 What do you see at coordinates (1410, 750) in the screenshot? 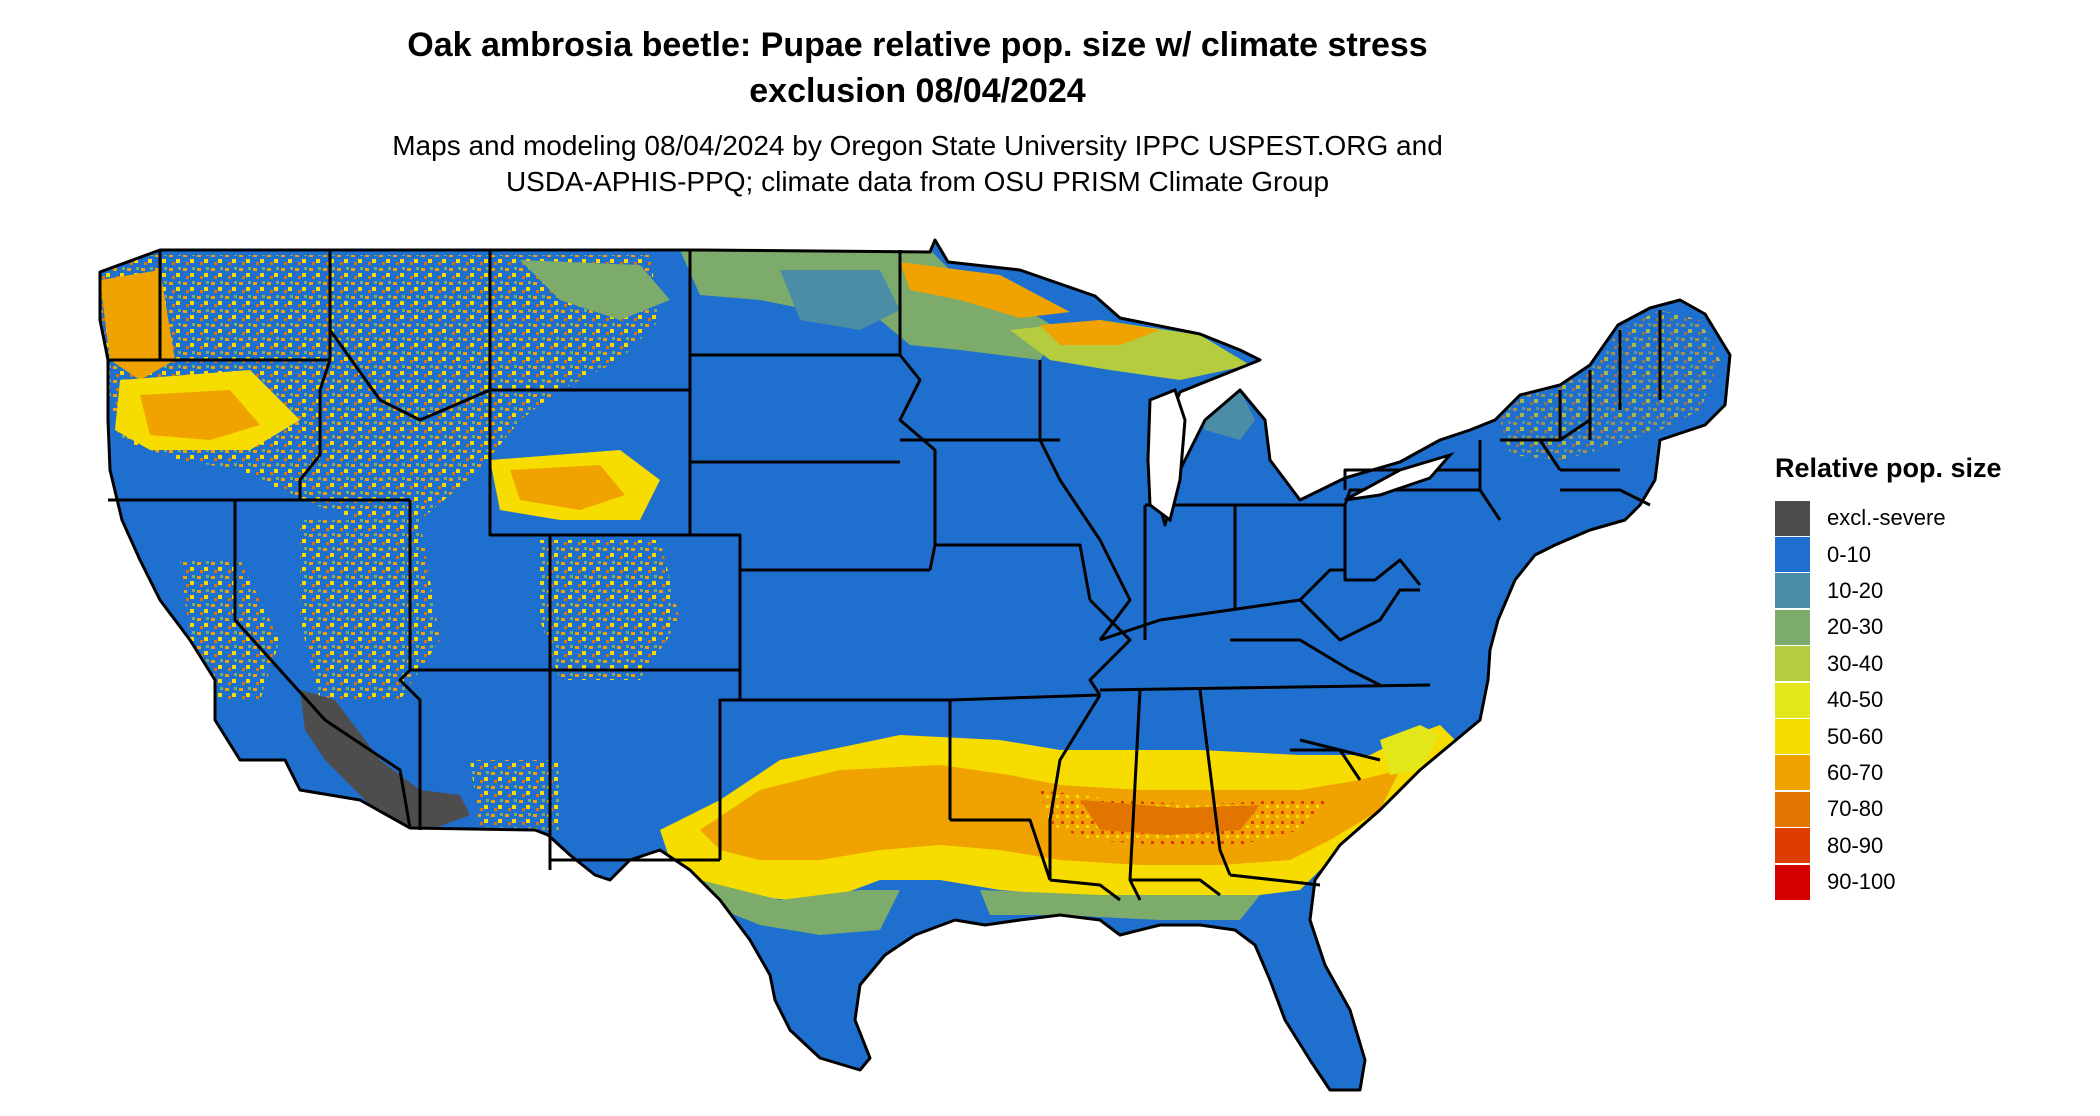
I see `carolina-yellow` at bounding box center [1410, 750].